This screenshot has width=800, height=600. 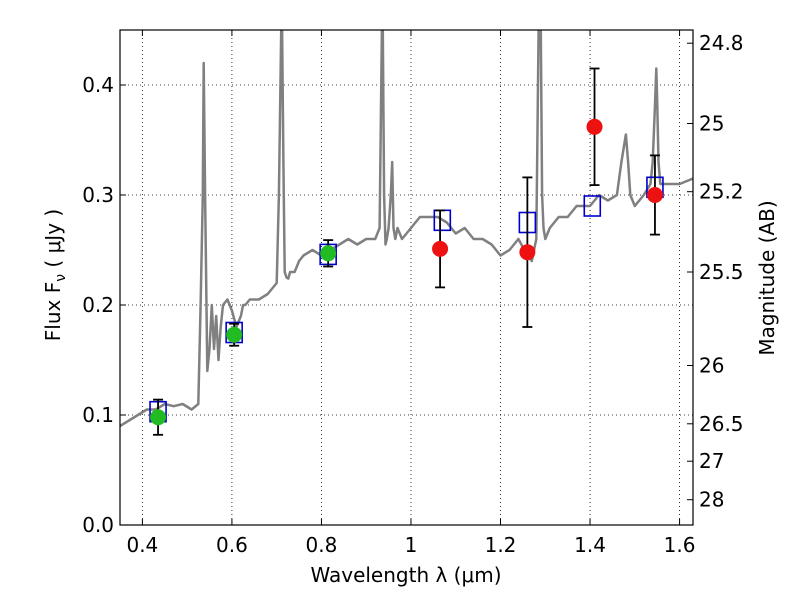 I want to click on y-axis-title-unit: ( μJy ), so click(x=53, y=241).